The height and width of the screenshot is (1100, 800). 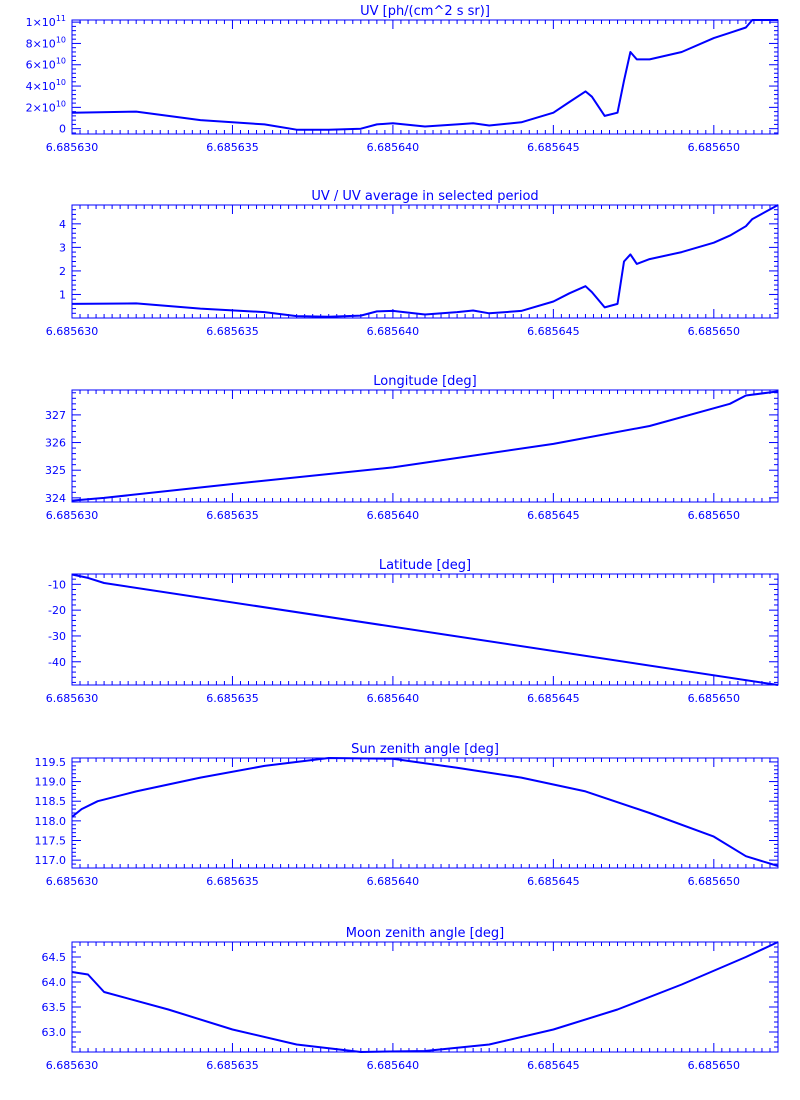 What do you see at coordinates (62, 224) in the screenshot?
I see `y-tick-label: 4` at bounding box center [62, 224].